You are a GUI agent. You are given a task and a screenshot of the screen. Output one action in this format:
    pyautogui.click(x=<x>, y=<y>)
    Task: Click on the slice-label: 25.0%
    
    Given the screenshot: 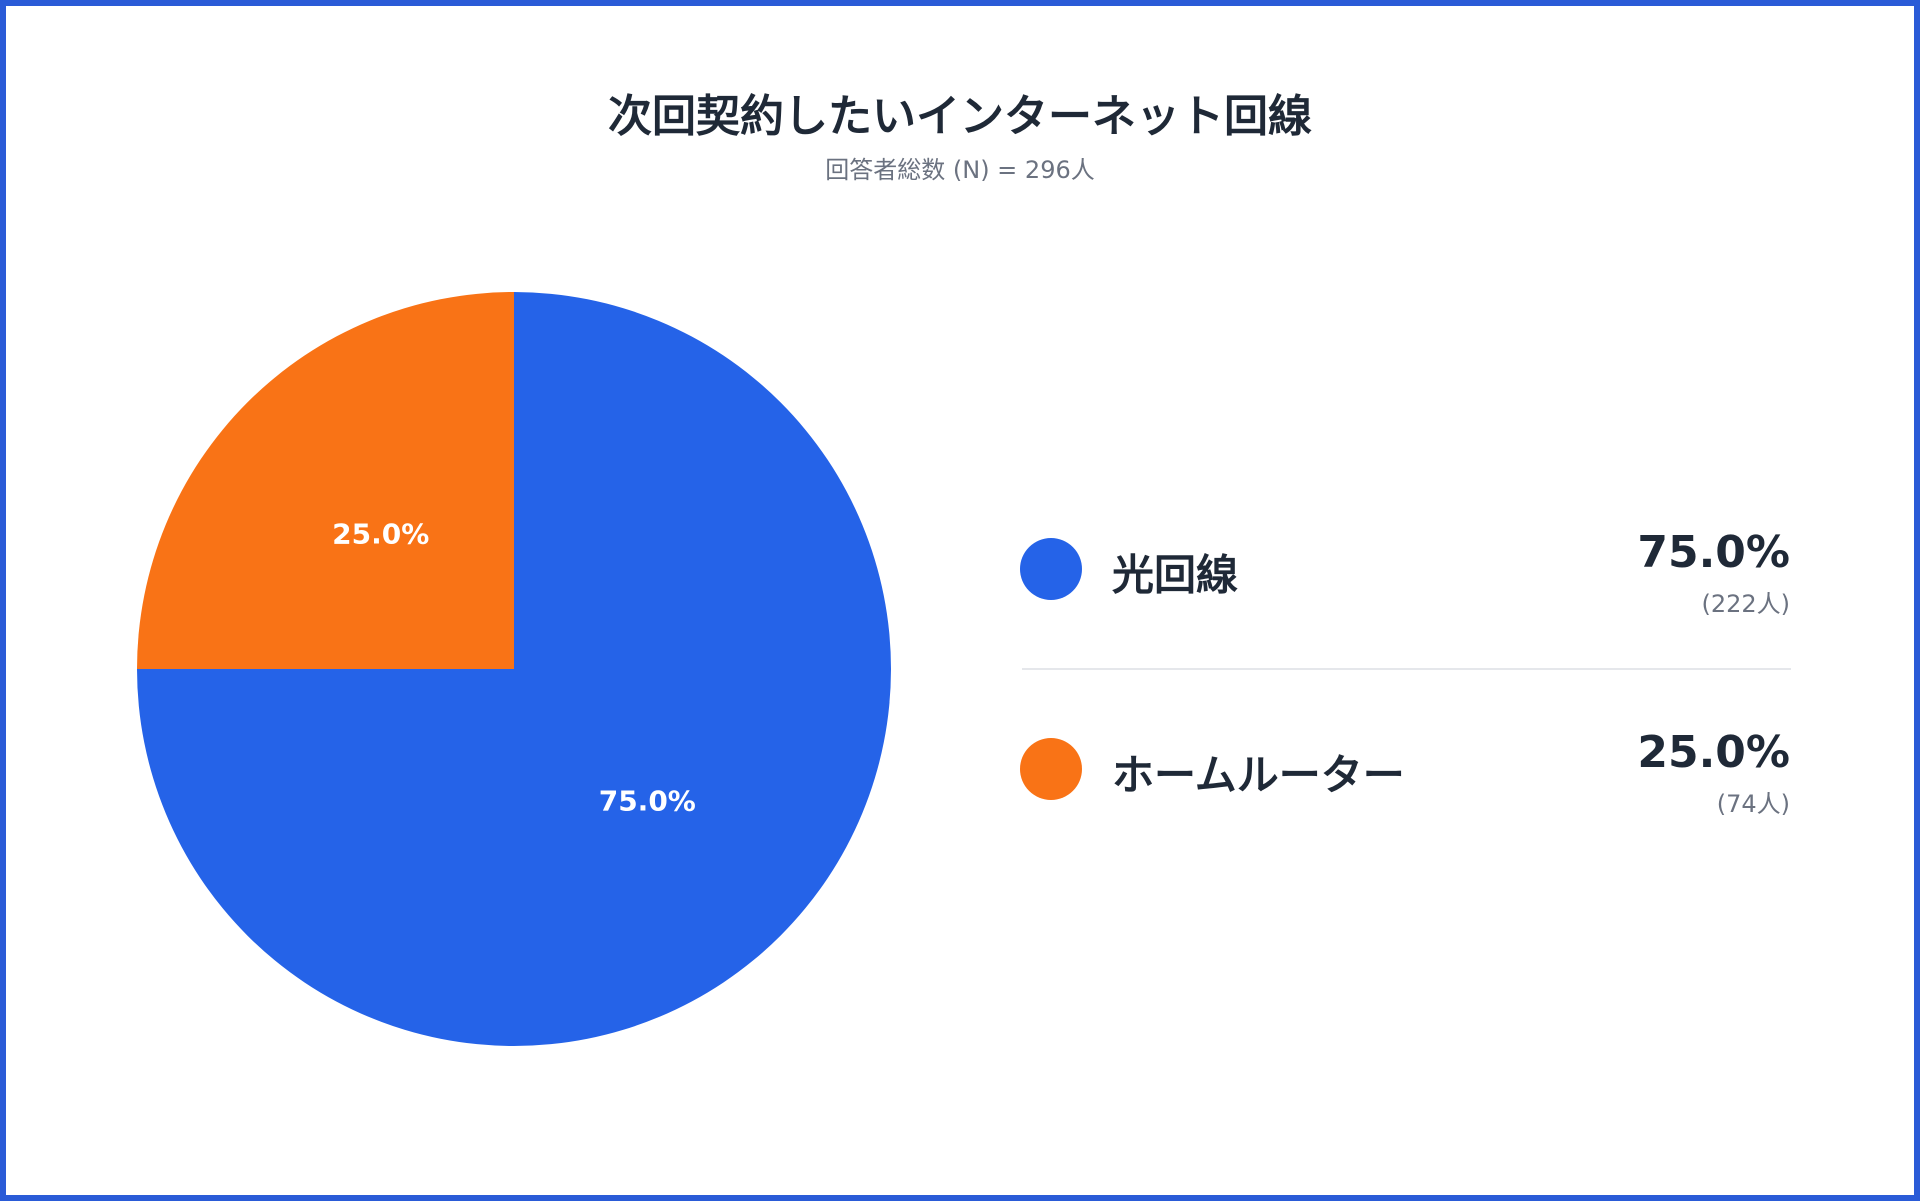 What is the action you would take?
    pyautogui.click(x=380, y=534)
    